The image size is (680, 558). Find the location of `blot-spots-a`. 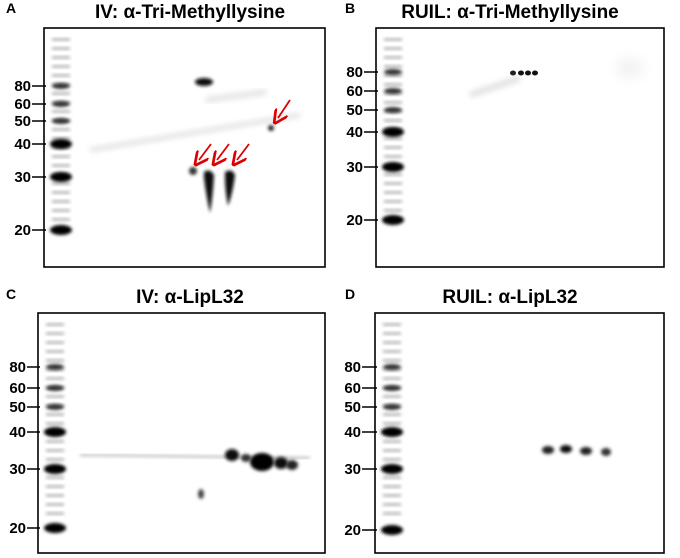

blot-spots-a is located at coordinates (195, 145).